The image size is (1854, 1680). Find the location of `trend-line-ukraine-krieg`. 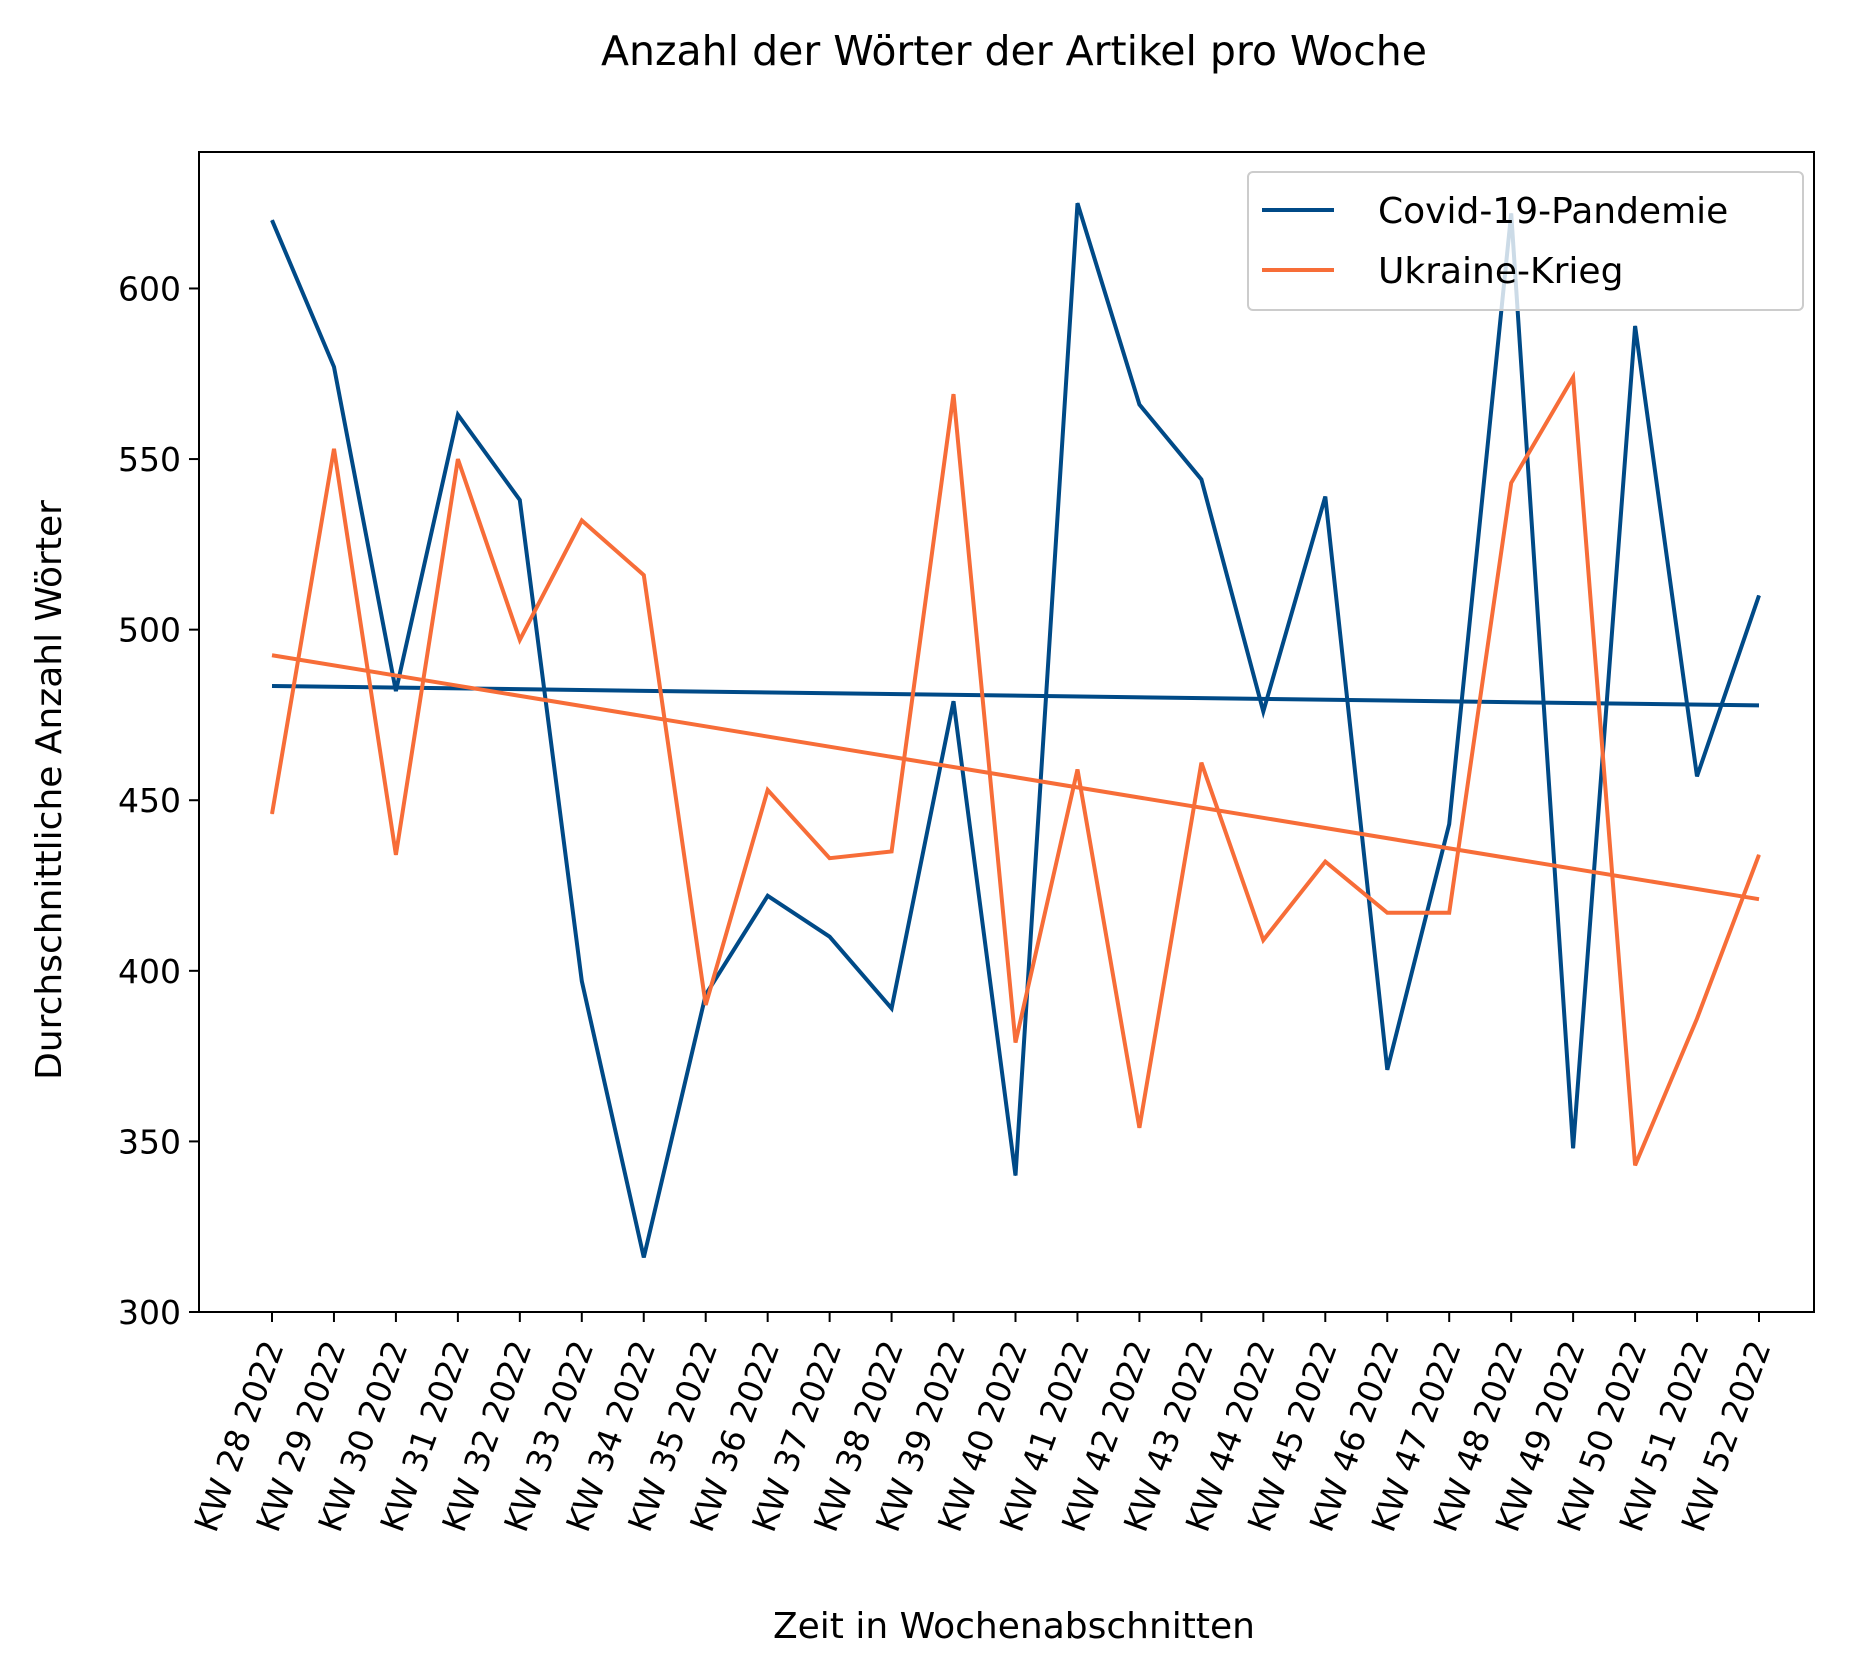

trend-line-ukraine-krieg is located at coordinates (1015, 777).